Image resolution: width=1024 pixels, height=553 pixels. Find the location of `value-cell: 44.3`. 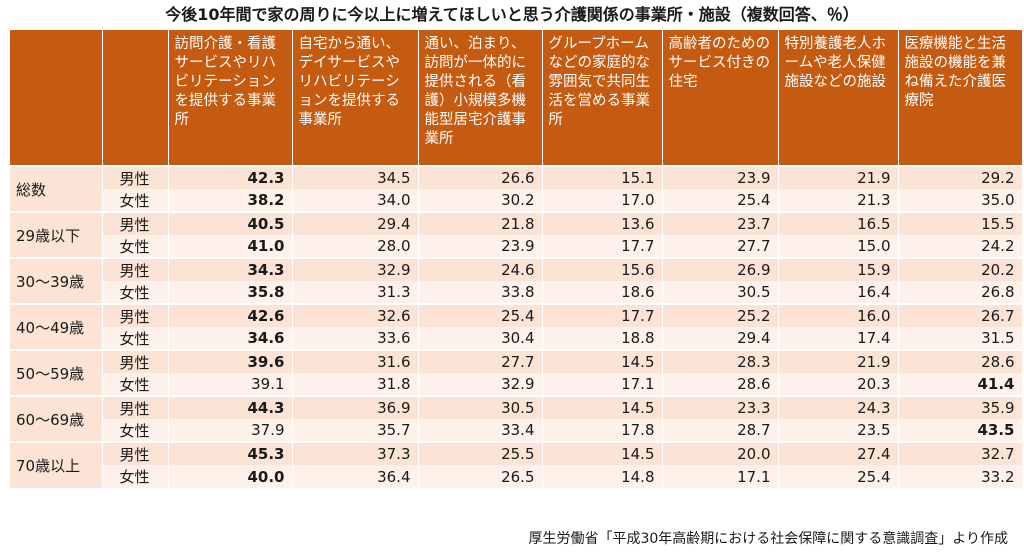

value-cell: 44.3 is located at coordinates (230, 407).